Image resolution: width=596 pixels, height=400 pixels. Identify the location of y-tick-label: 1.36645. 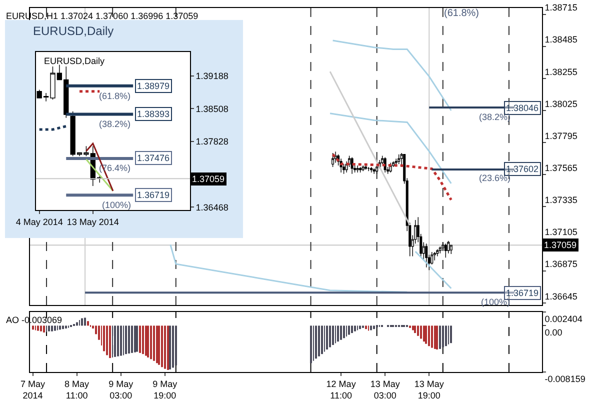
(561, 296).